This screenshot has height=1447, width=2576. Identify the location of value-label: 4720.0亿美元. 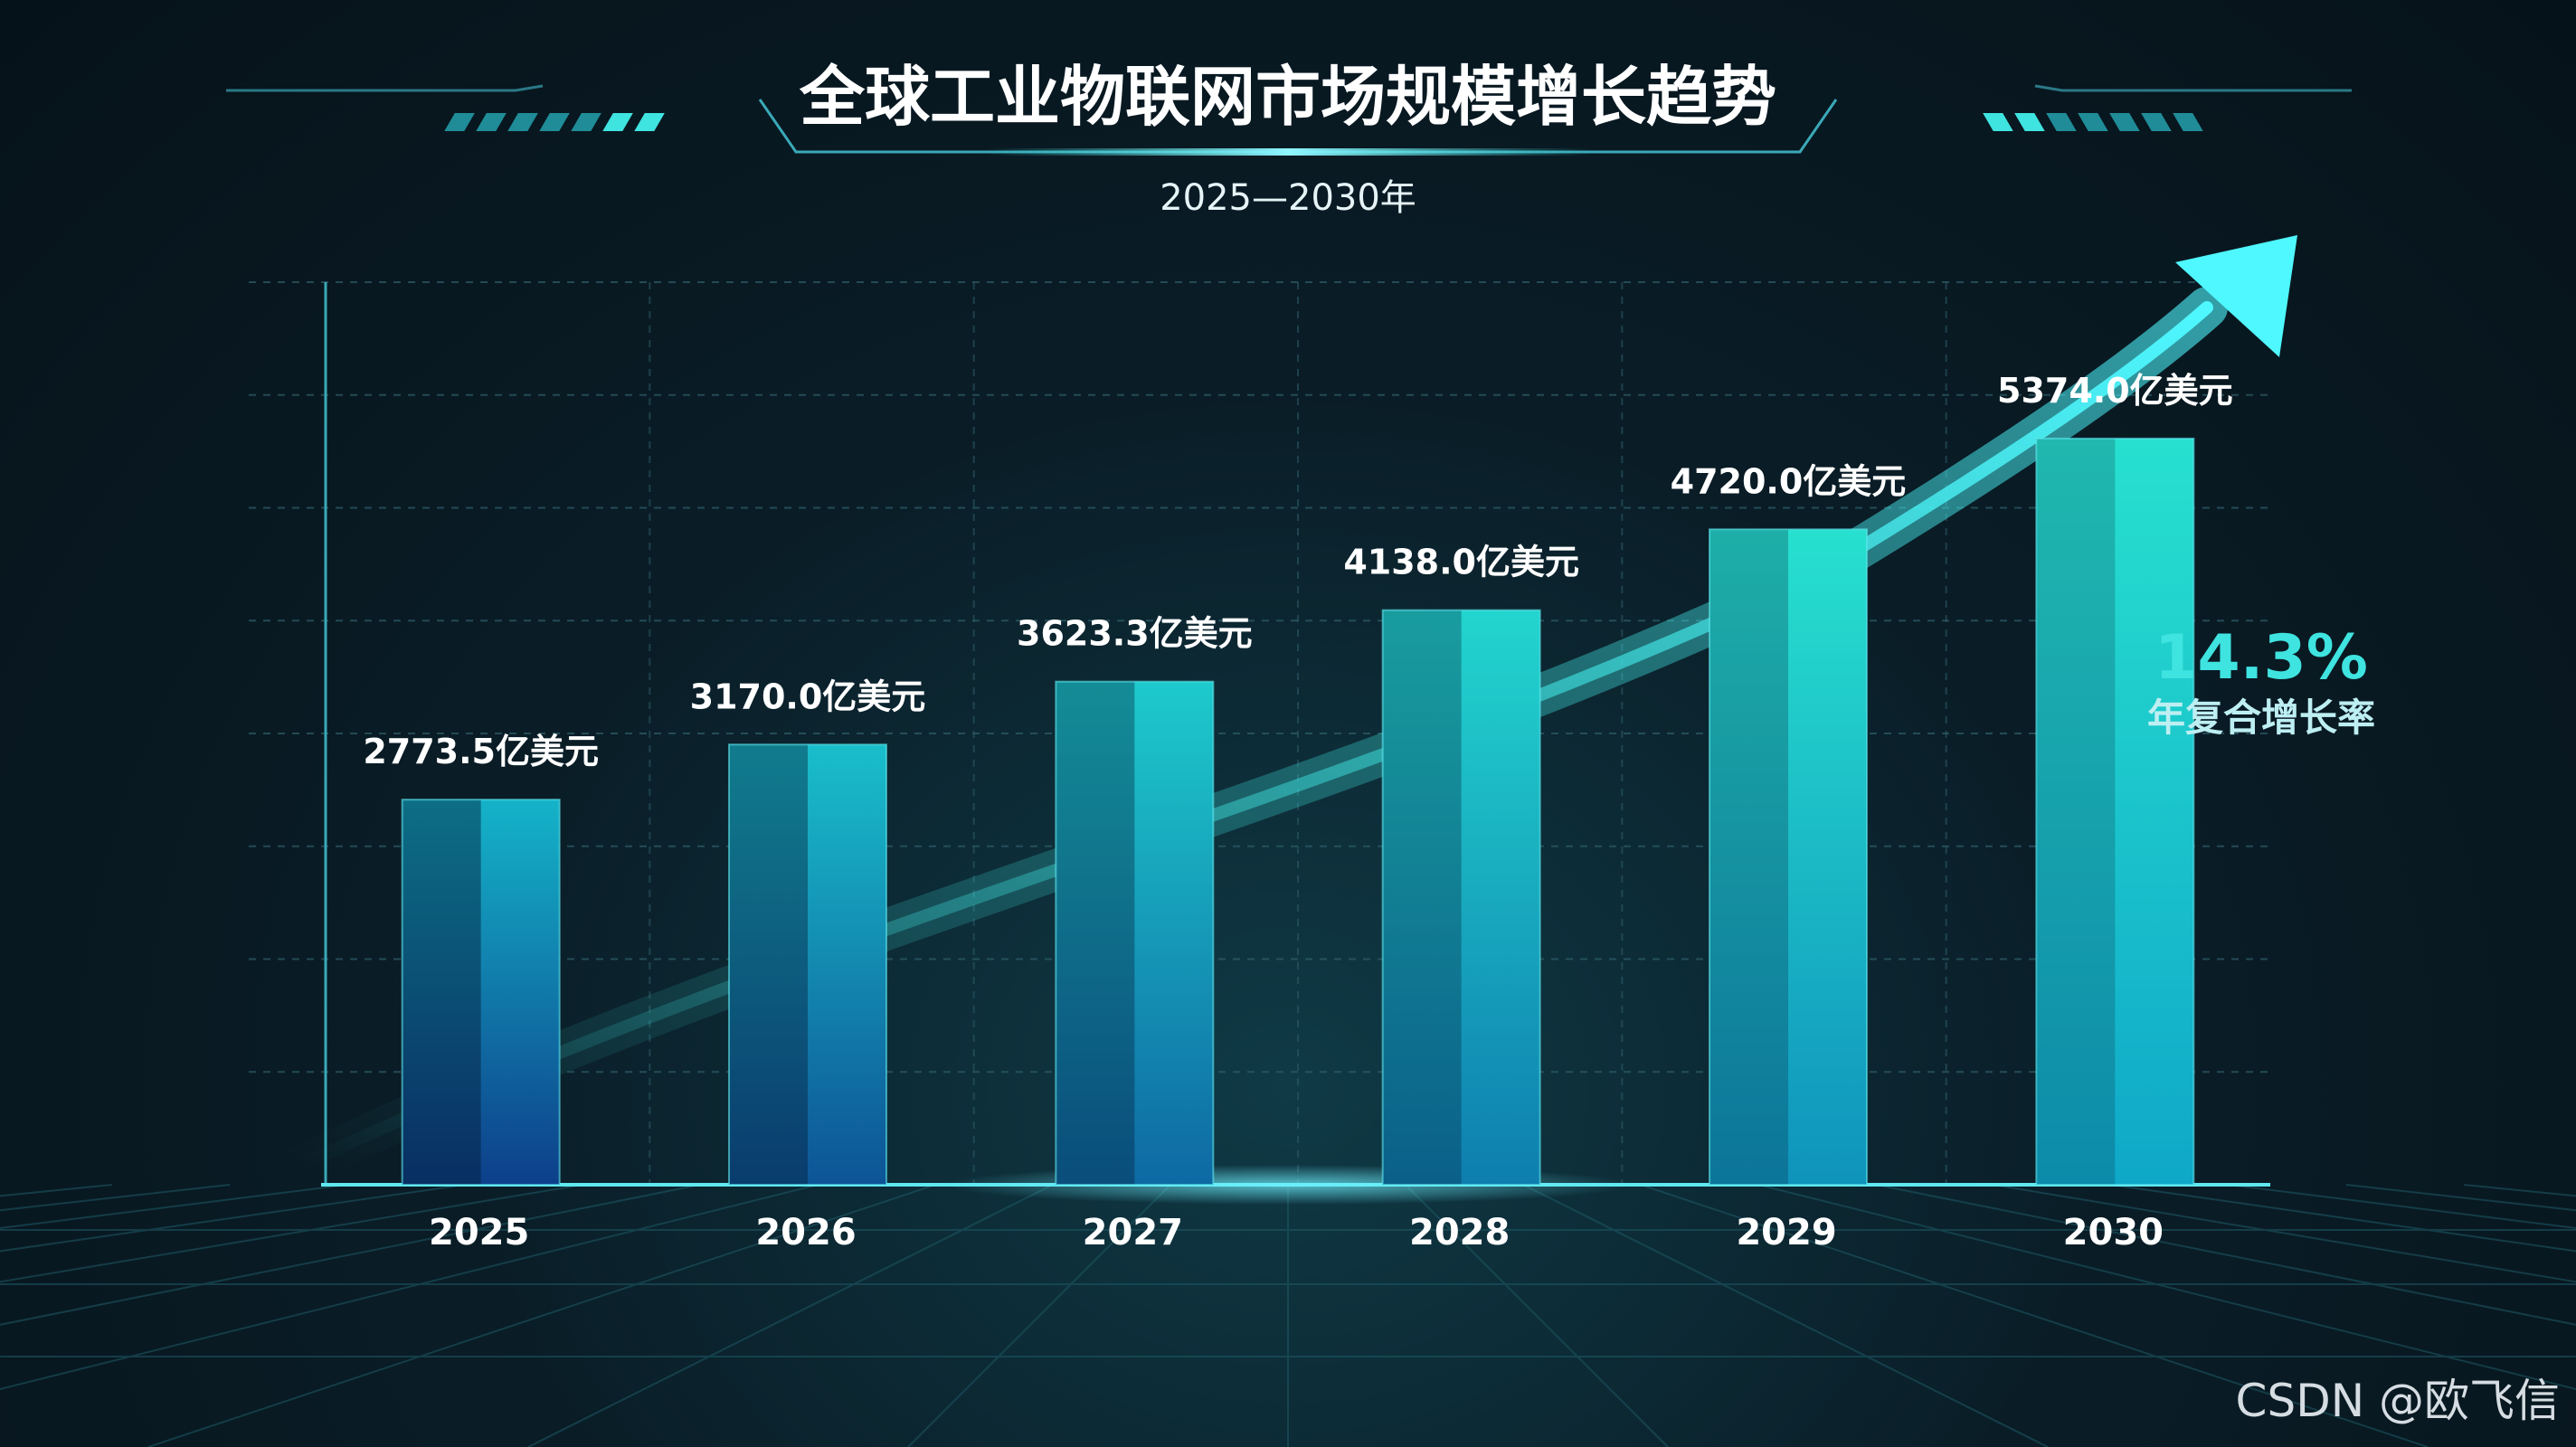
(1789, 481).